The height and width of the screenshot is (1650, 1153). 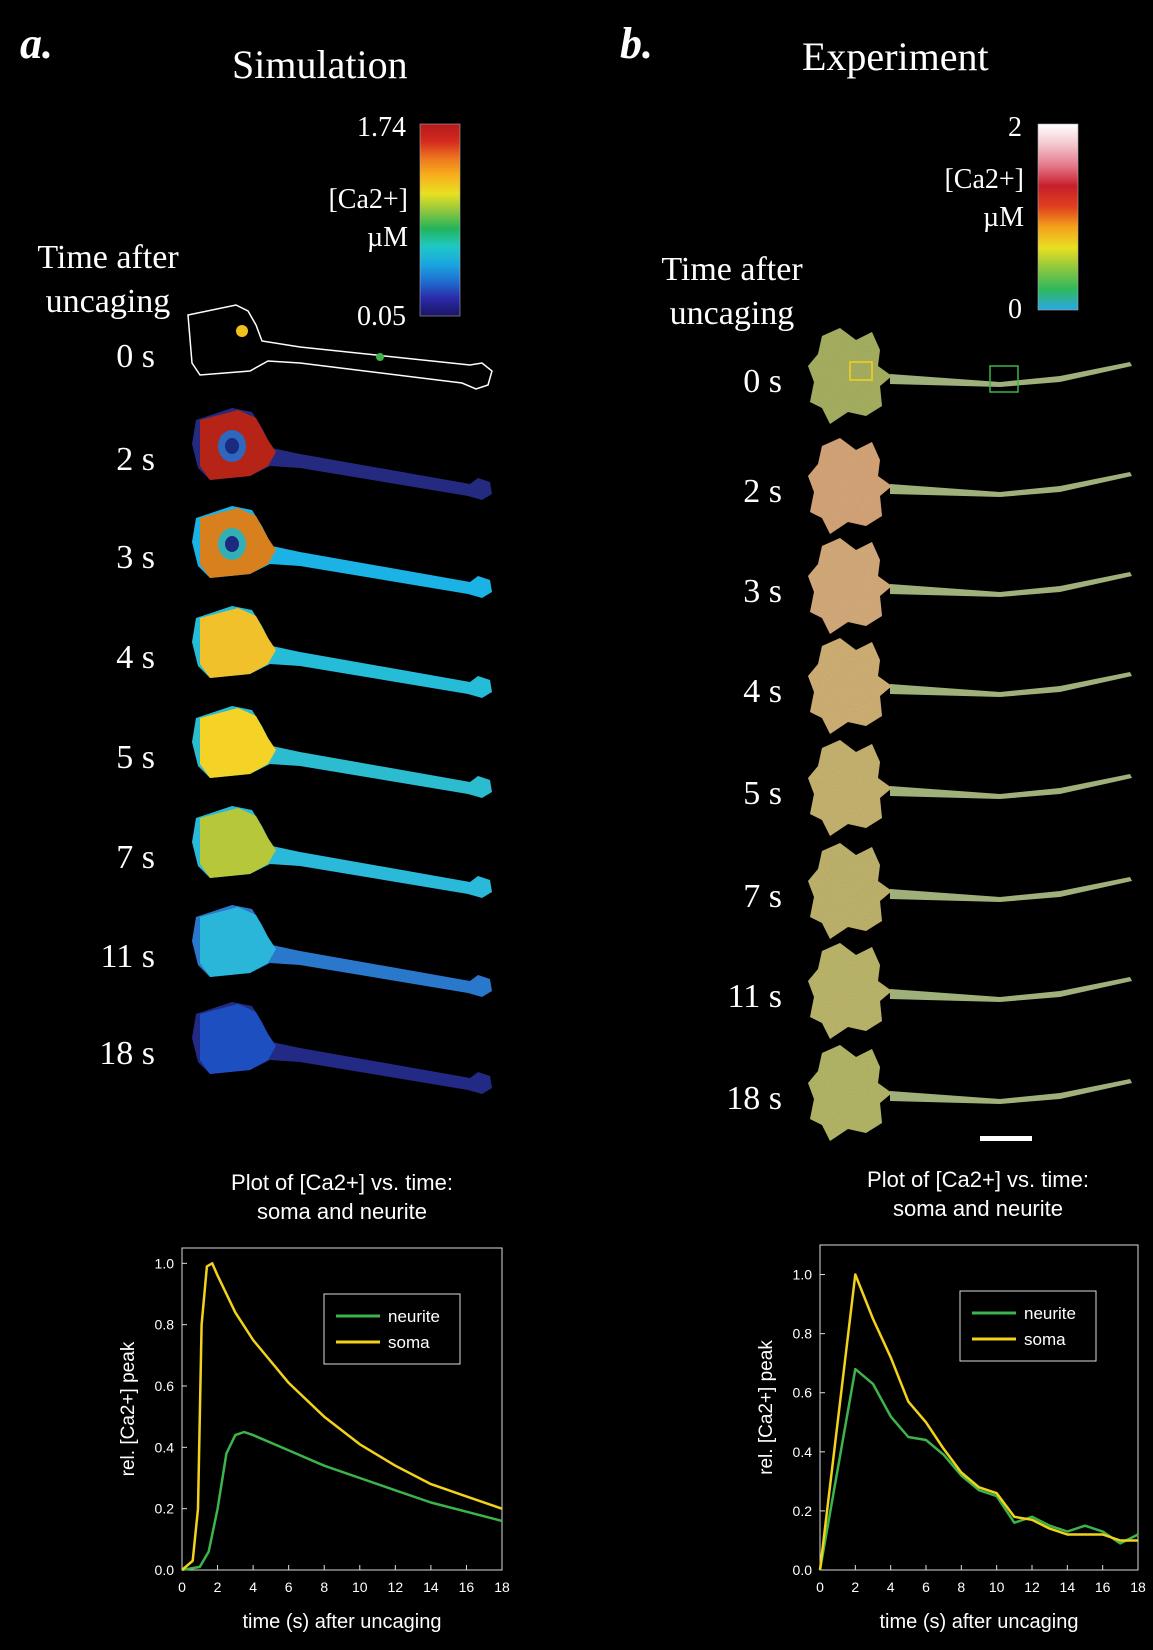 I want to click on neurite-roi-box, so click(x=1004, y=379).